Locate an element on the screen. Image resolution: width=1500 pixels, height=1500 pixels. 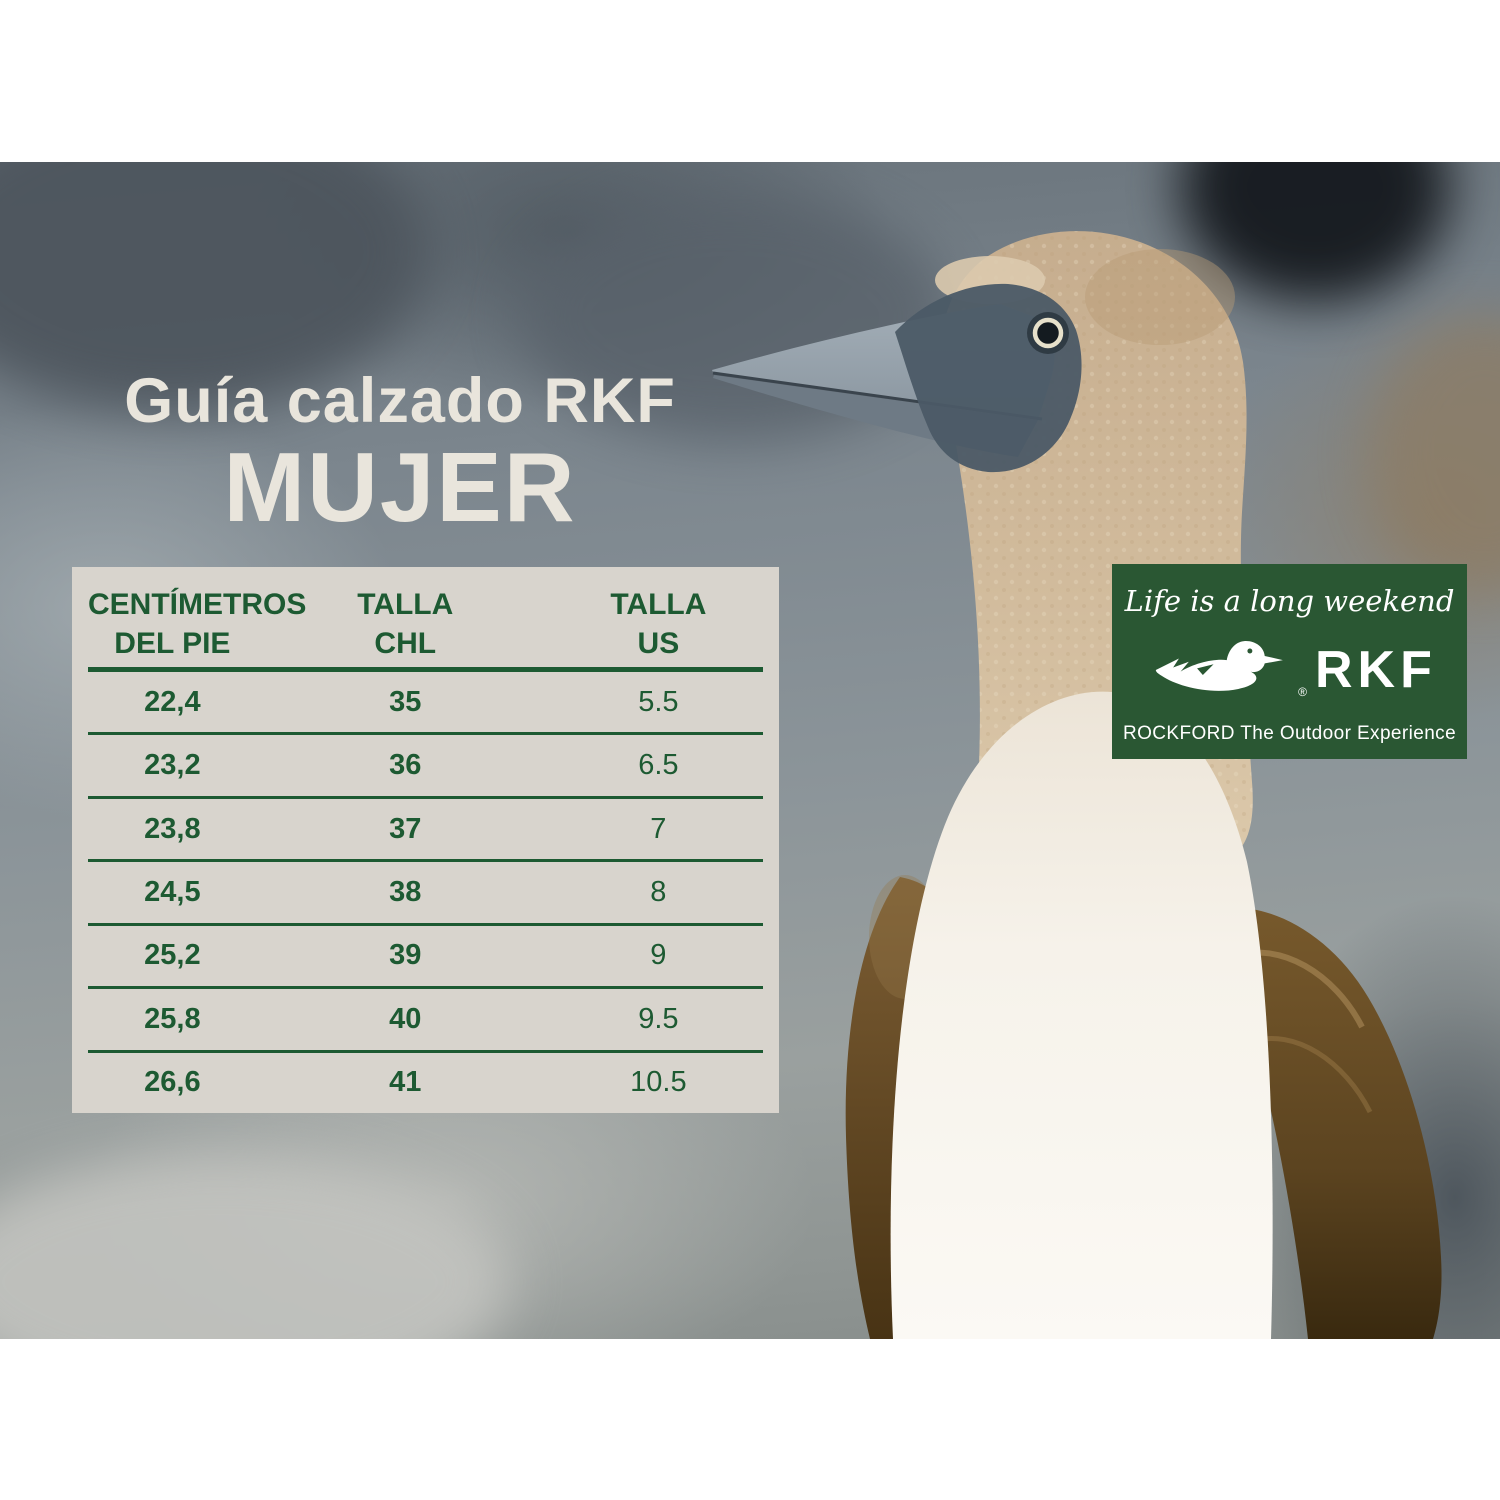
cell-us: 5.5 is located at coordinates (658, 701).